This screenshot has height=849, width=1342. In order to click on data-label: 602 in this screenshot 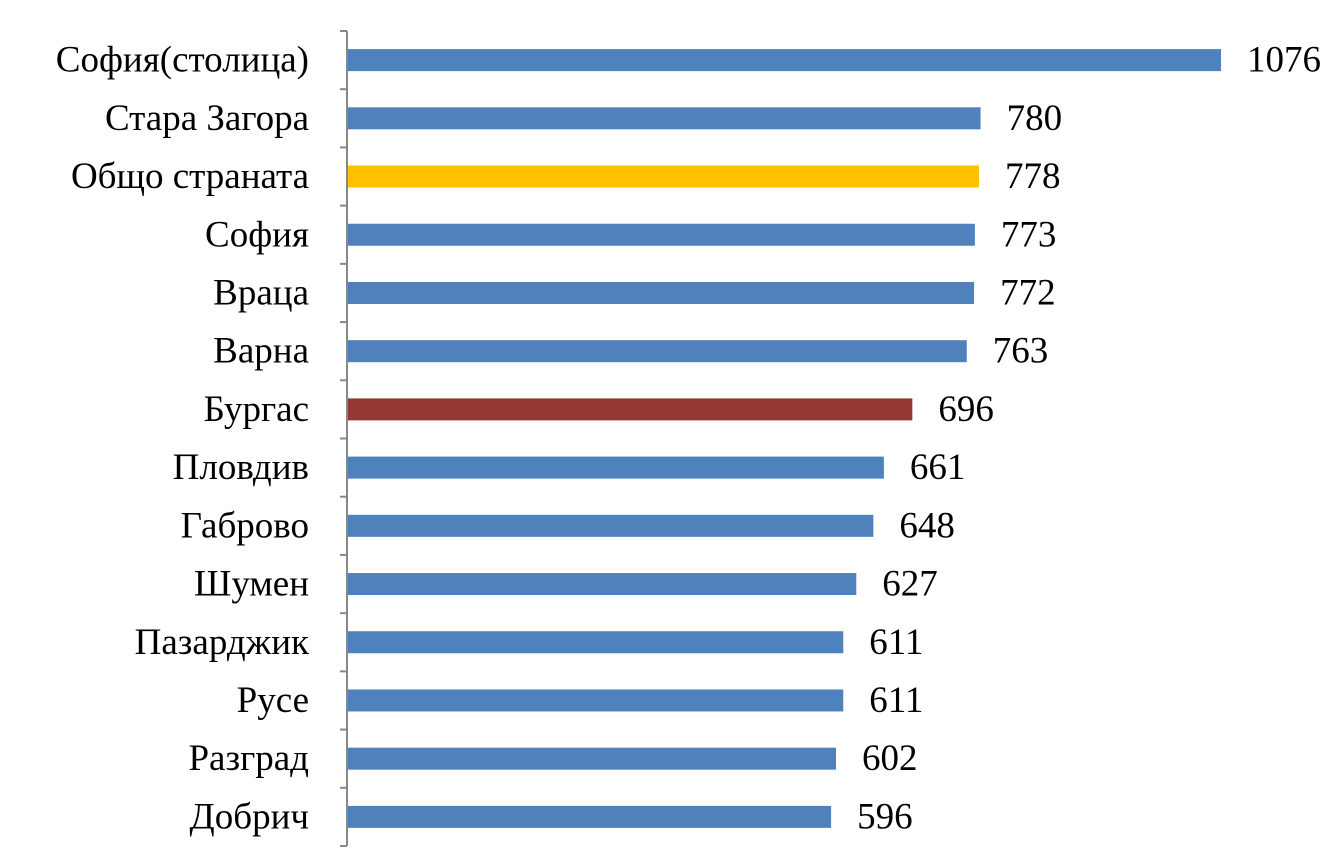, I will do `click(890, 758)`.